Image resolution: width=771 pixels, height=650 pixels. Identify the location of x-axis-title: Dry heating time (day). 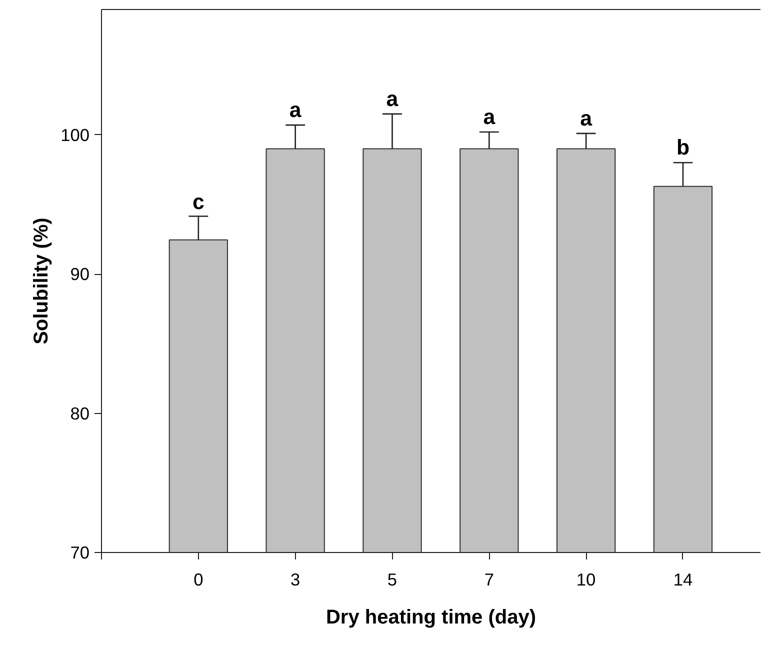
(431, 617).